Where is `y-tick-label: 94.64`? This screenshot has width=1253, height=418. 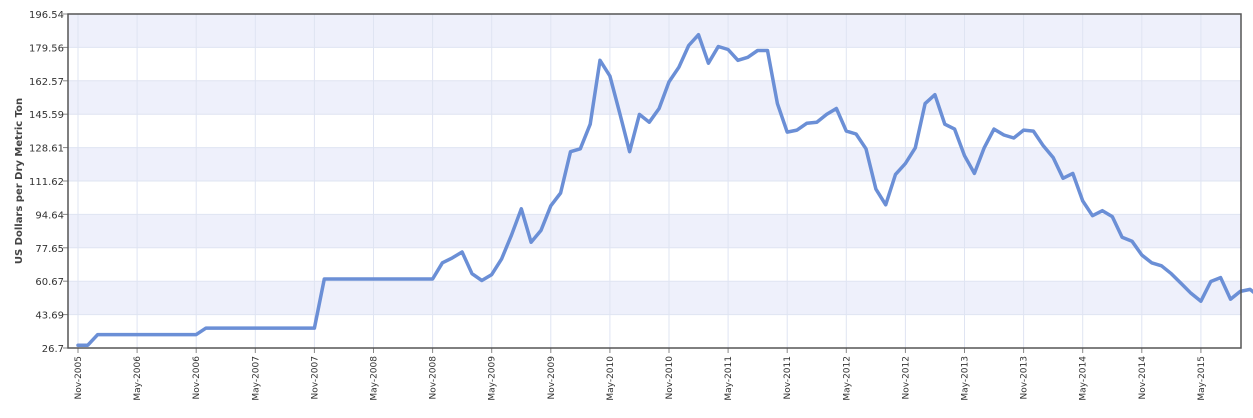
y-tick-label: 94.64 is located at coordinates (49, 215).